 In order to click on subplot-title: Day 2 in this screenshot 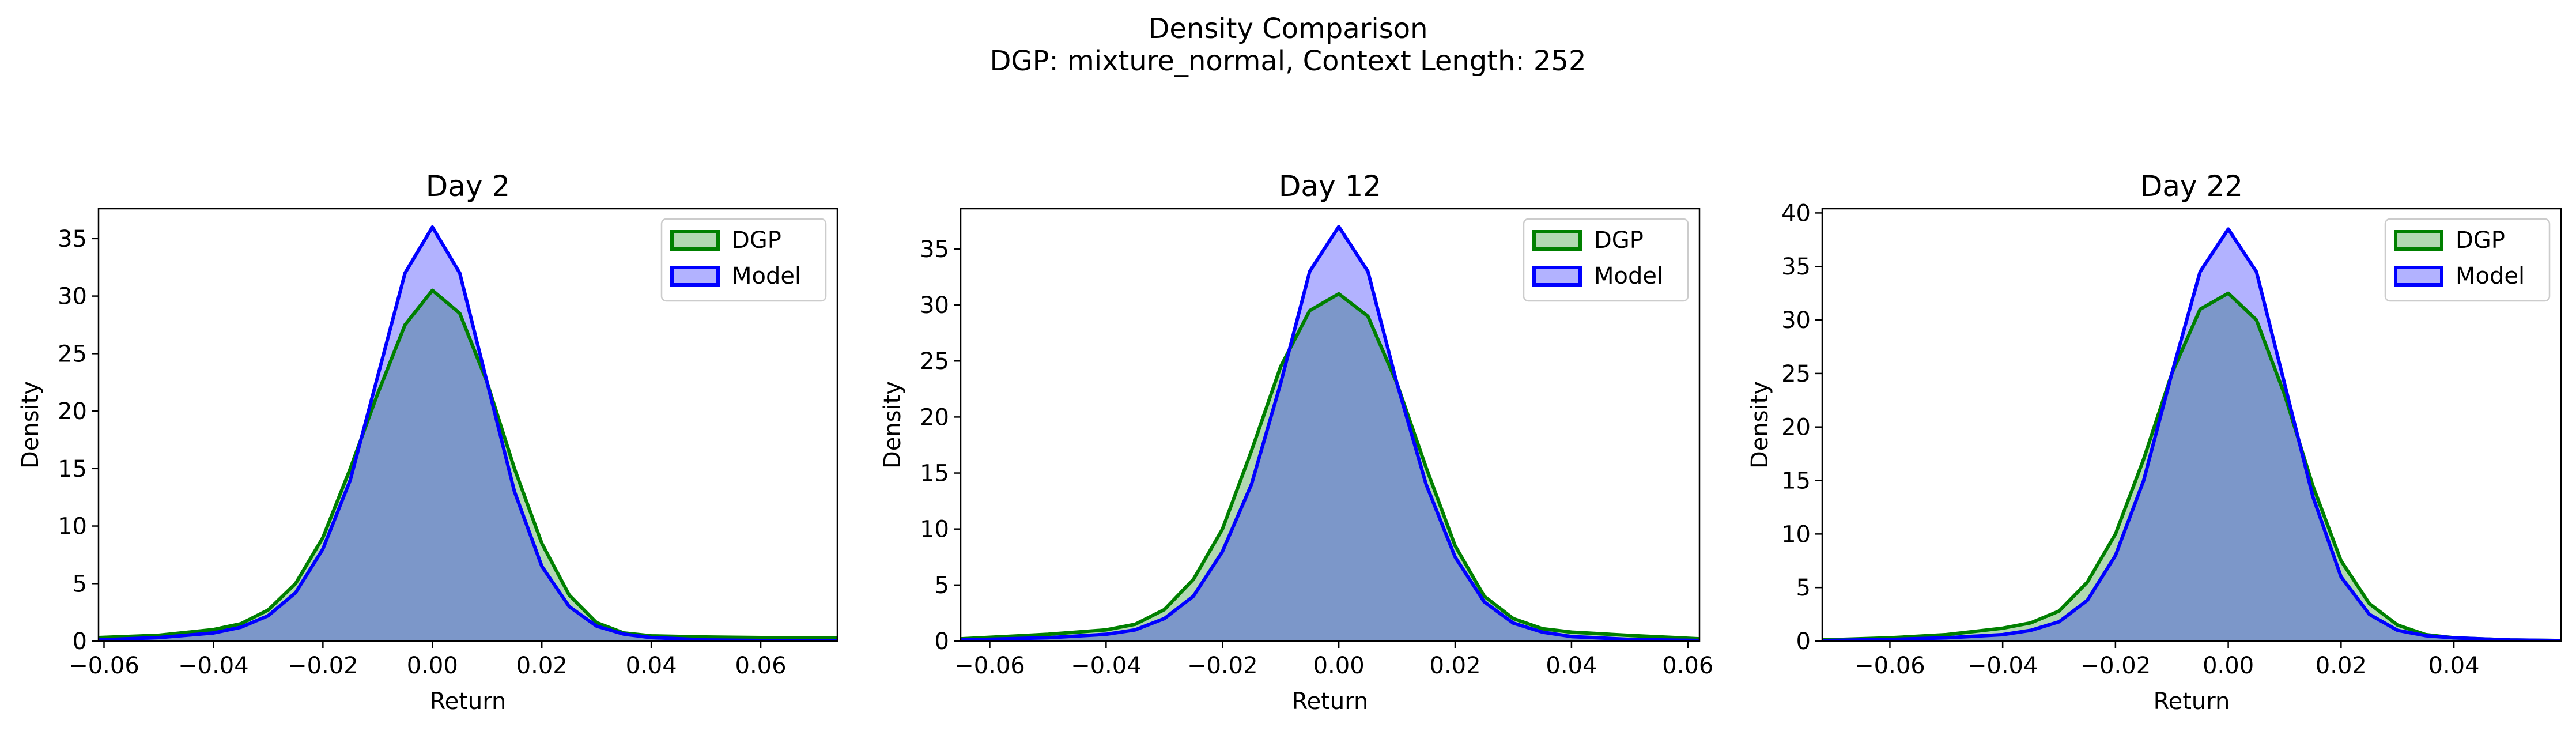, I will do `click(468, 186)`.